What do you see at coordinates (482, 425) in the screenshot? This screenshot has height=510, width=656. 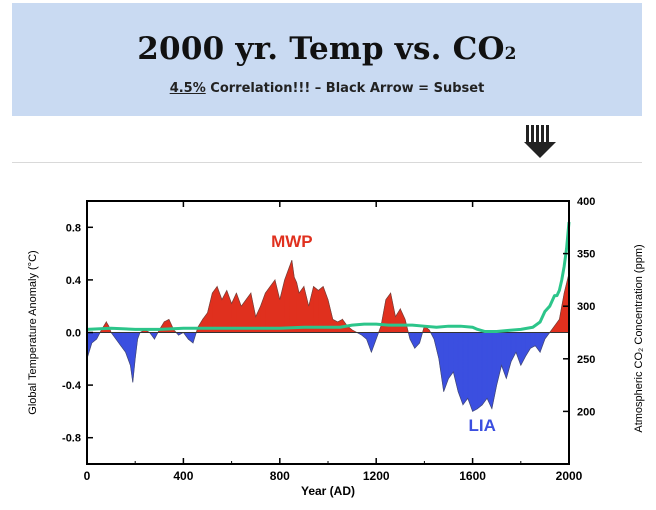 I see `lia-annotation: LIA` at bounding box center [482, 425].